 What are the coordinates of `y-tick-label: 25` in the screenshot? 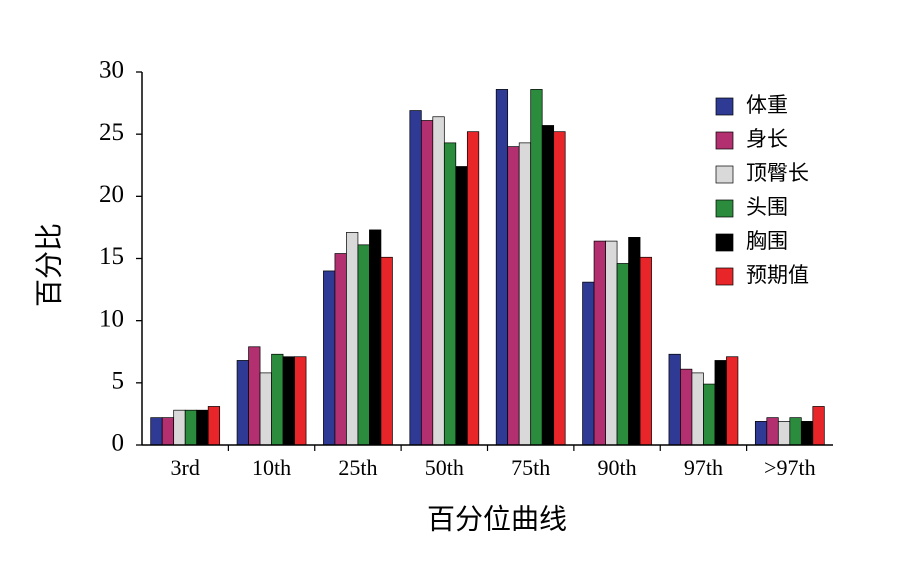 It's located at (111, 132).